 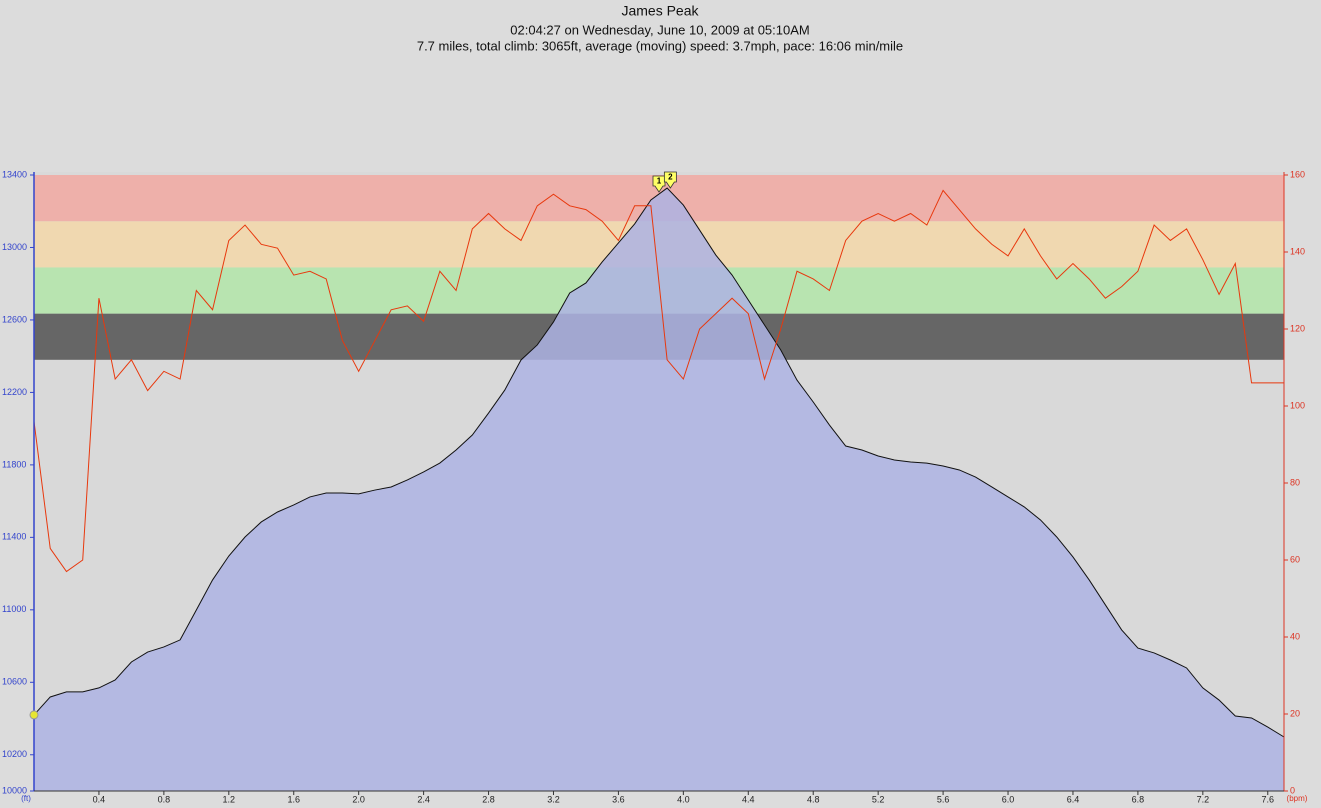 I want to click on y-tick-label: 11400, so click(x=14, y=537).